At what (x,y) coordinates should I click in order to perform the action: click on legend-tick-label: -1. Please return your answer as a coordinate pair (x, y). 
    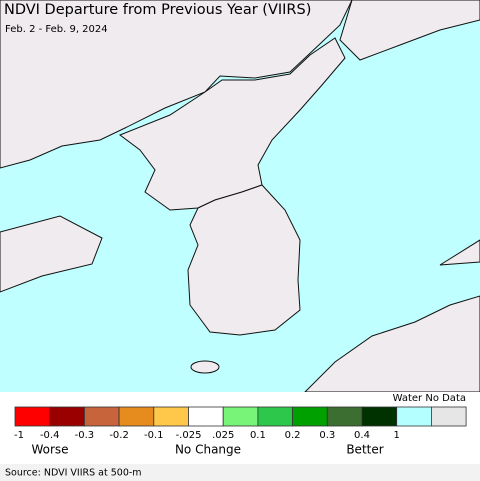
    Looking at the image, I should click on (19, 435).